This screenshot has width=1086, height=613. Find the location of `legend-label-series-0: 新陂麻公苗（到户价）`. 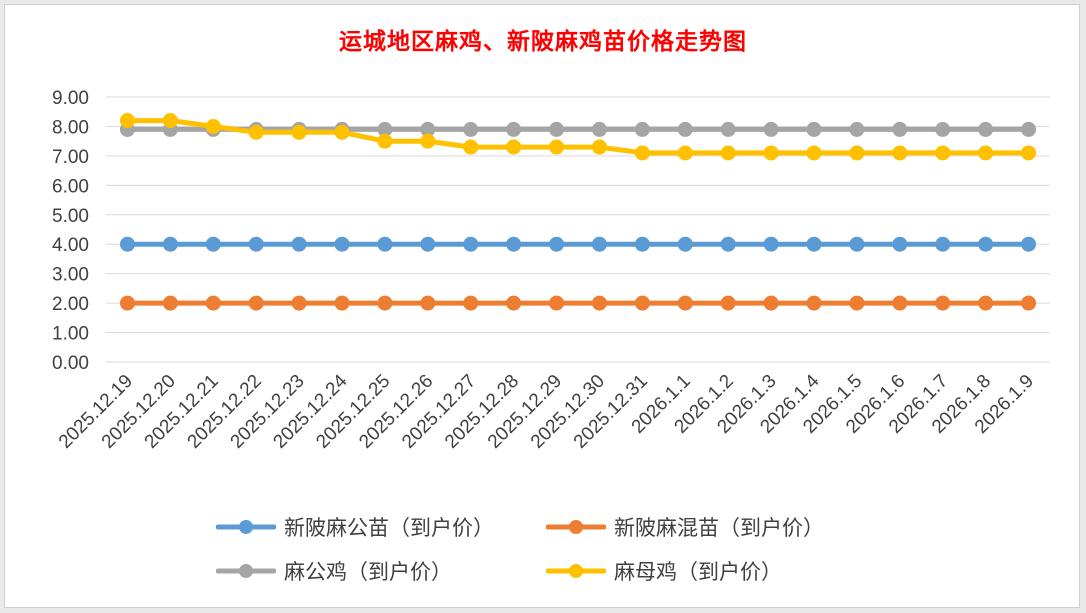

legend-label-series-0: 新陂麻公苗（到户价） is located at coordinates (389, 528).